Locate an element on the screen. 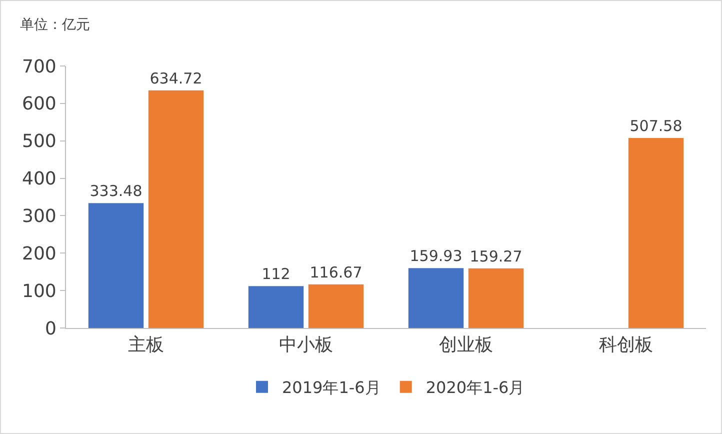 The width and height of the screenshot is (722, 434). legend-label: 2019年1-6月 is located at coordinates (331, 388).